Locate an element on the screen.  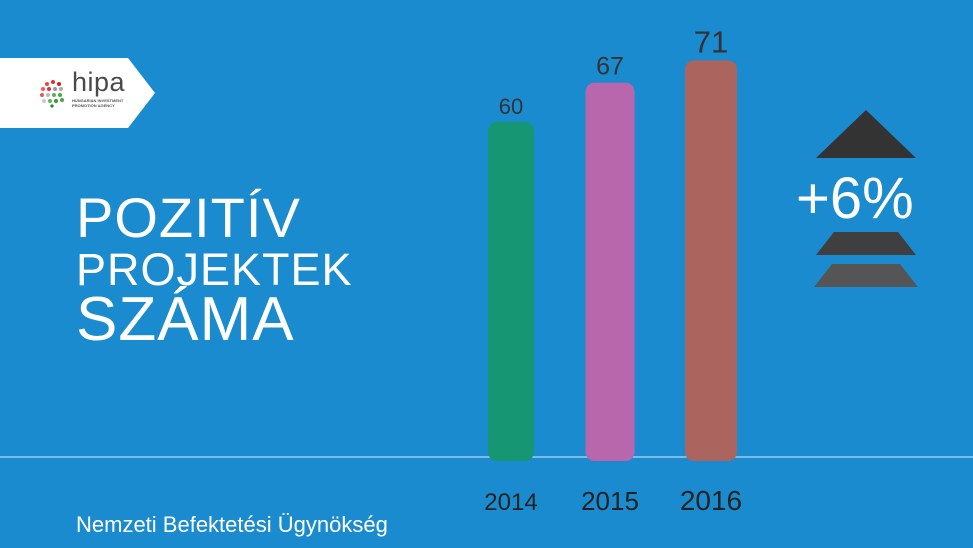
arrow-band-middle is located at coordinates (866, 243).